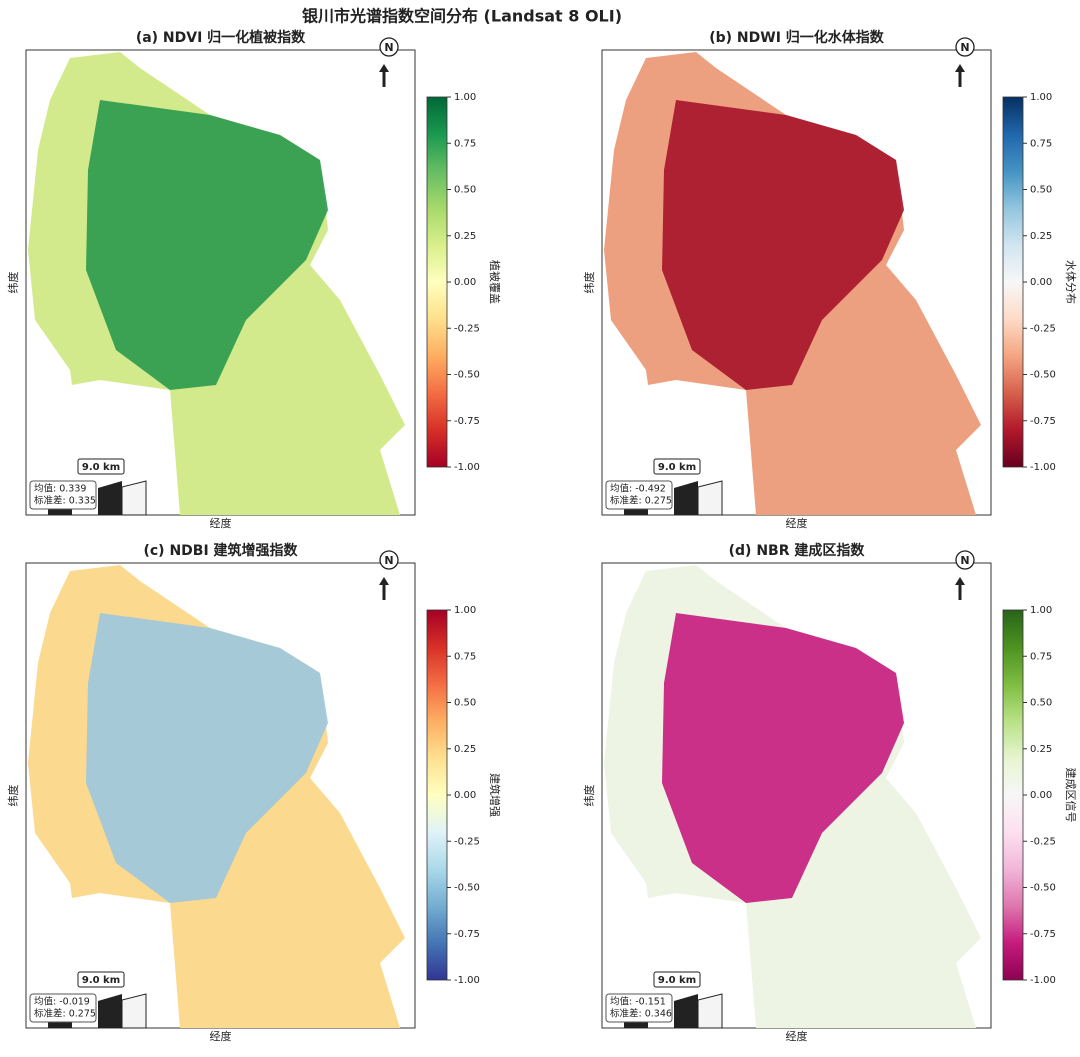 The width and height of the screenshot is (1080, 1057). I want to click on stats-text: 标准差: 0.335, so click(65, 501).